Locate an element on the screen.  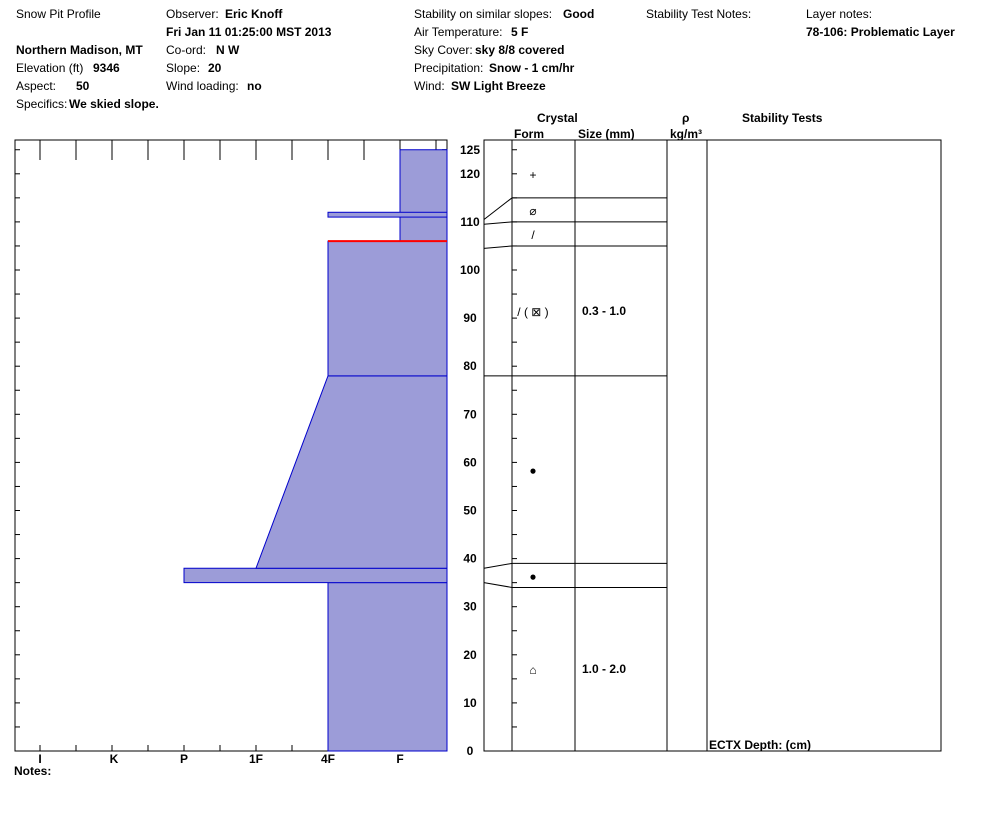
depth-tick-label: 110 is located at coordinates (470, 222).